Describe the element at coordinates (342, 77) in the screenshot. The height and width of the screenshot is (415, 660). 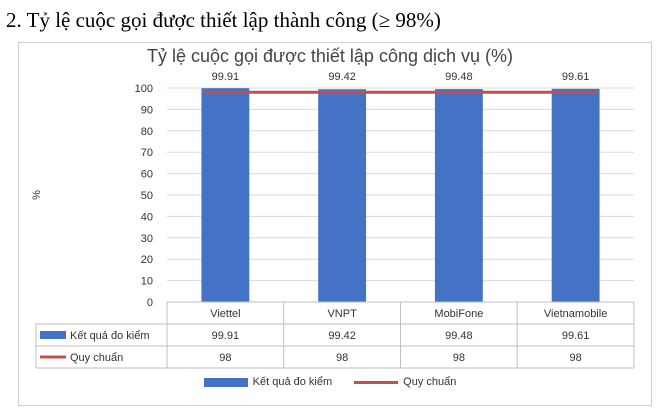
I see `data-label: 99.42` at that location.